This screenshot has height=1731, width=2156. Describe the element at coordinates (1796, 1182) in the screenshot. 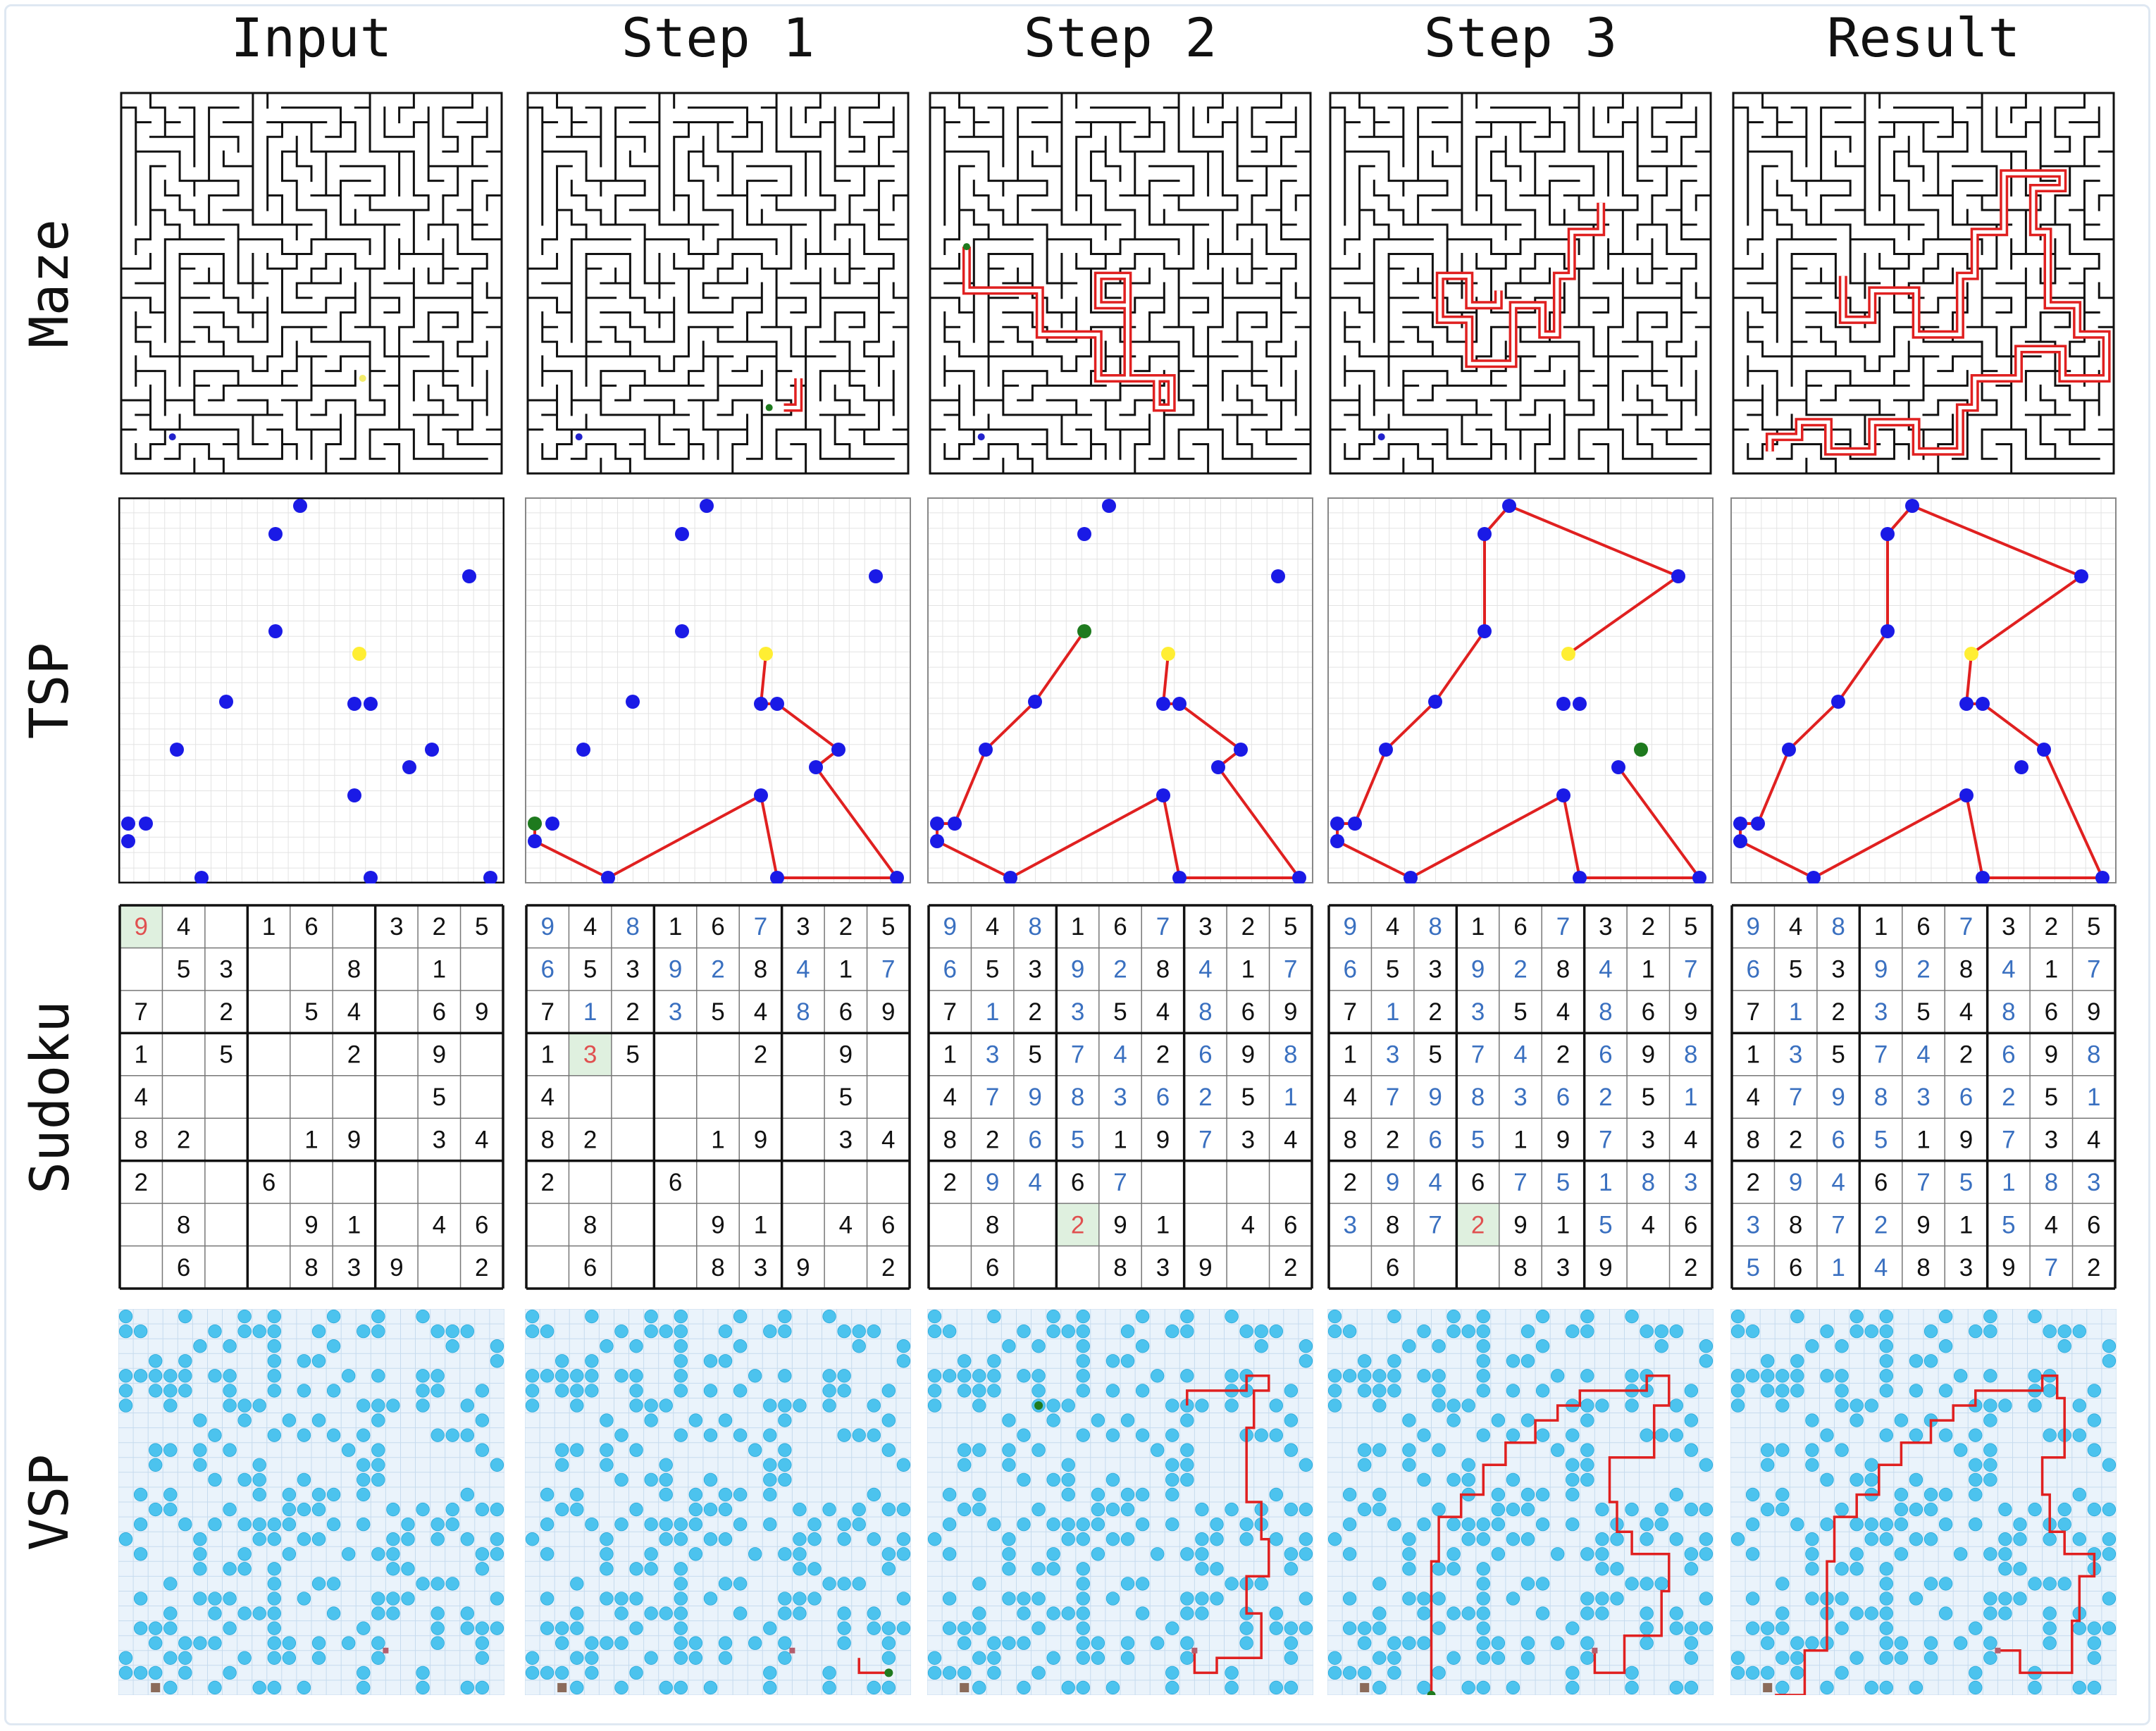

I see `sudoku-filled-digit: 9` at that location.